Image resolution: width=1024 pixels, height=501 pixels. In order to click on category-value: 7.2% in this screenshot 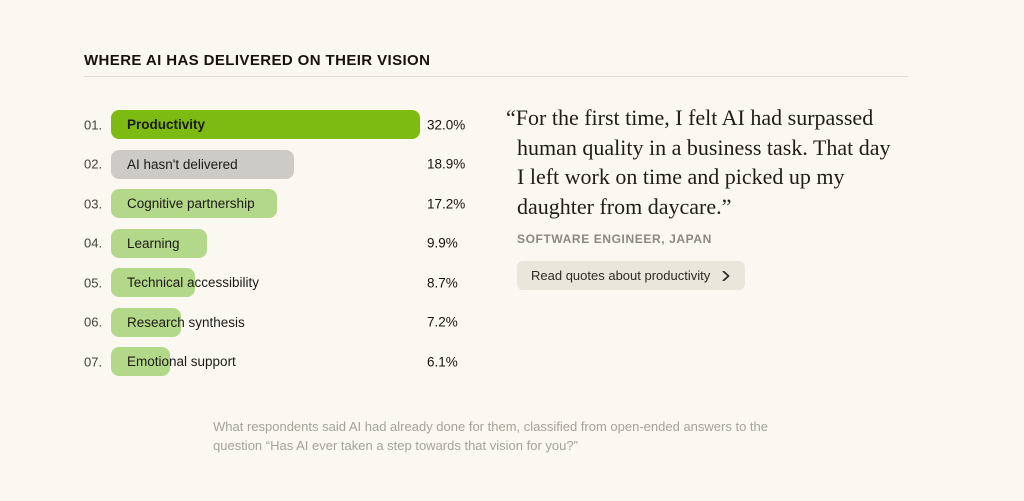, I will do `click(442, 322)`.